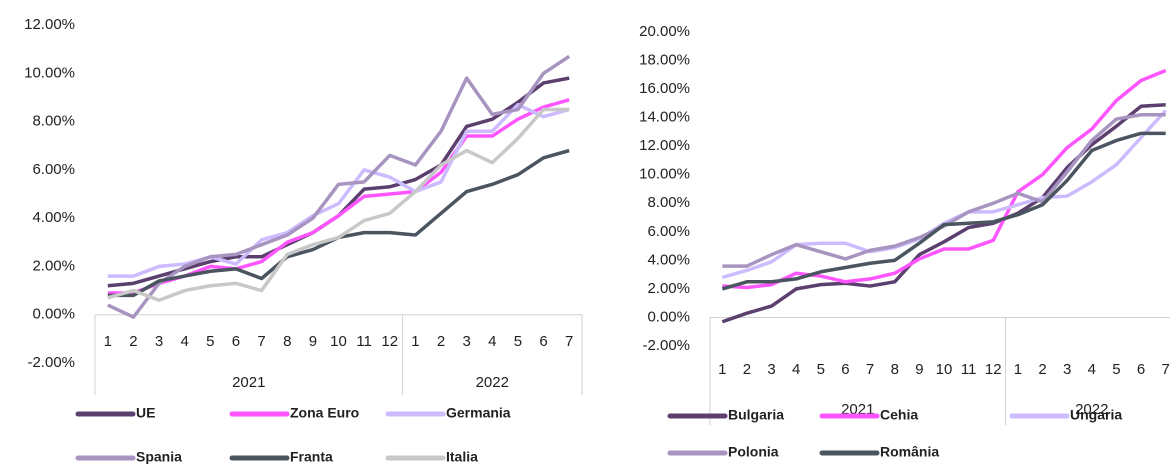 This screenshot has height=464, width=1170. Describe the element at coordinates (145, 413) in the screenshot. I see `legend-label: UE` at that location.